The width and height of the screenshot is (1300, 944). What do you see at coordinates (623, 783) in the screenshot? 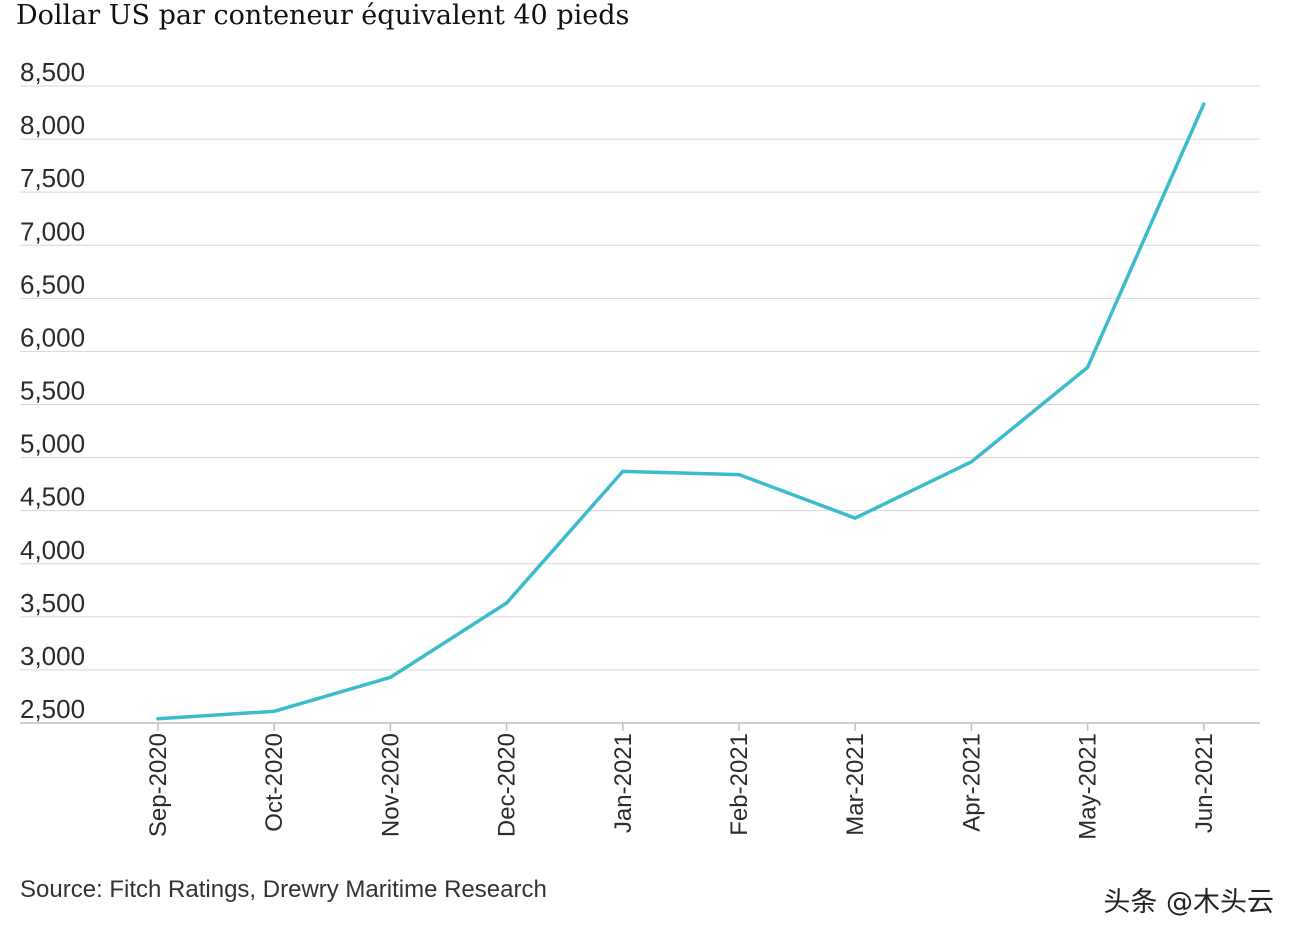
I see `x-tick-label: Jan-2021` at bounding box center [623, 783].